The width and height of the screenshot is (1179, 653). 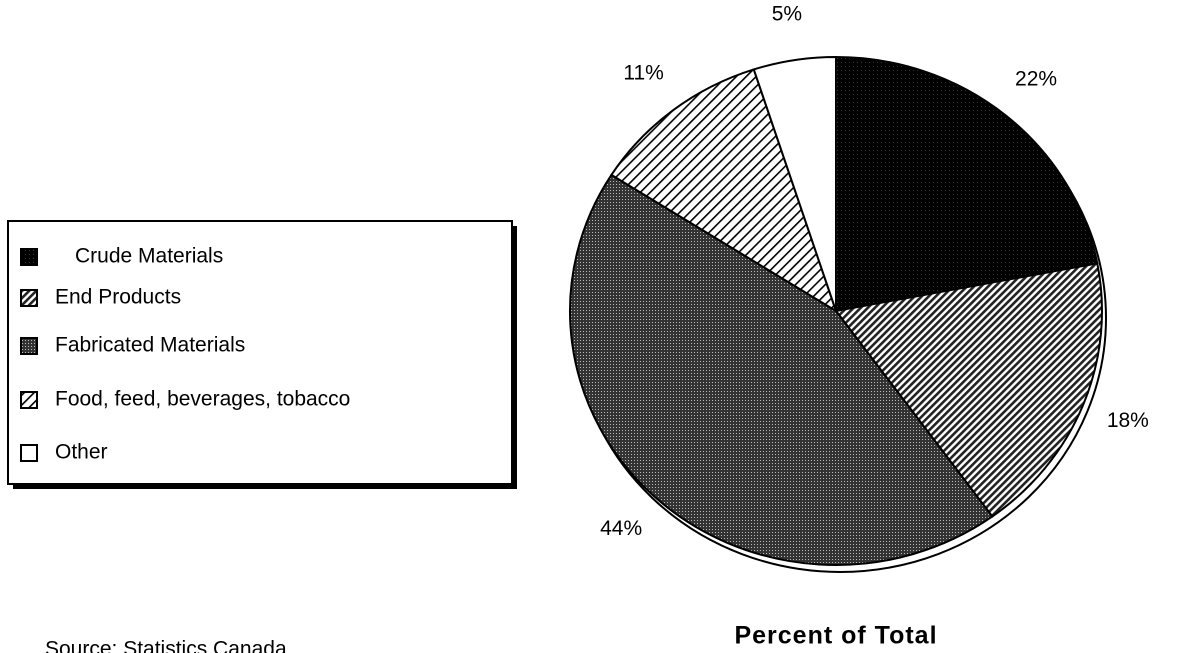 What do you see at coordinates (643, 73) in the screenshot?
I see `value-label: 11%` at bounding box center [643, 73].